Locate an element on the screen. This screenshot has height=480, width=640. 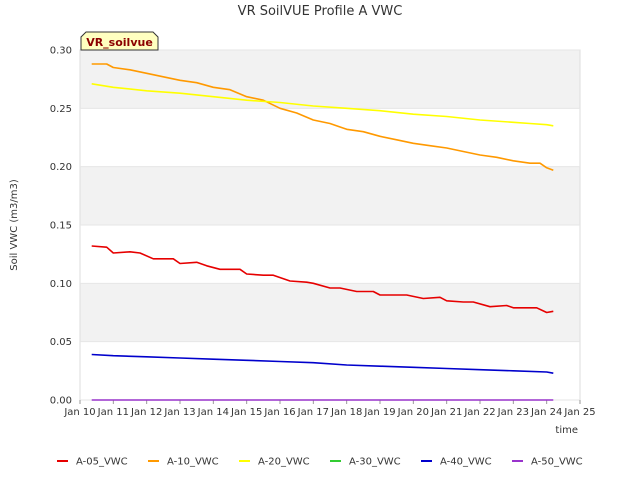
x-tick-label: Jan 21 is located at coordinates (446, 412).